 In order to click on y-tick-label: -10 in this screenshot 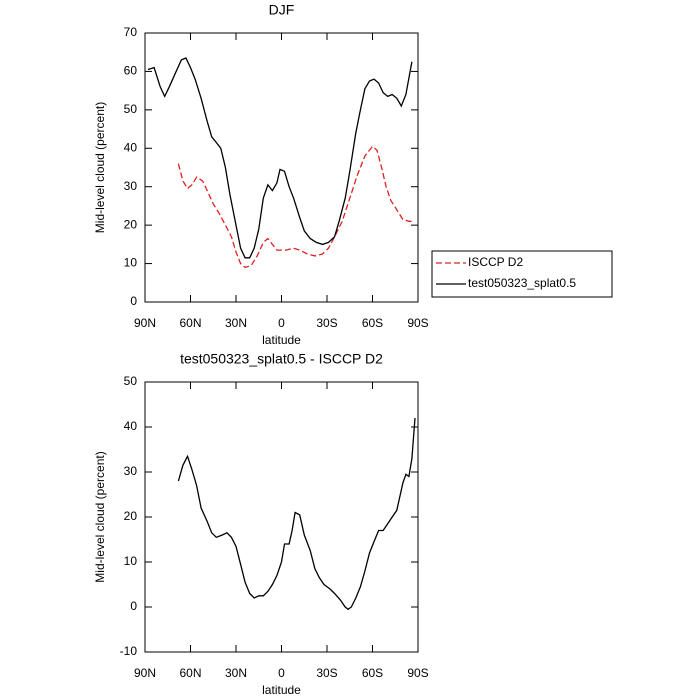, I will do `click(129, 651)`.